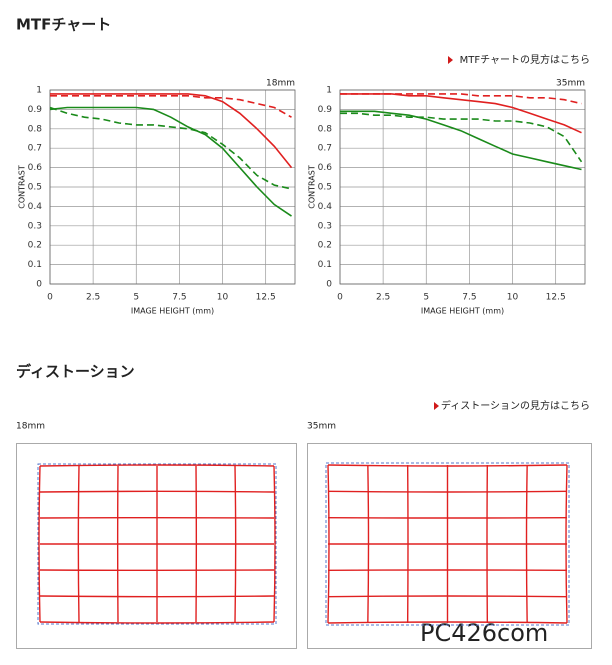  Describe the element at coordinates (525, 59) in the screenshot. I see `link: MTFチャートの見方はこちら` at that location.